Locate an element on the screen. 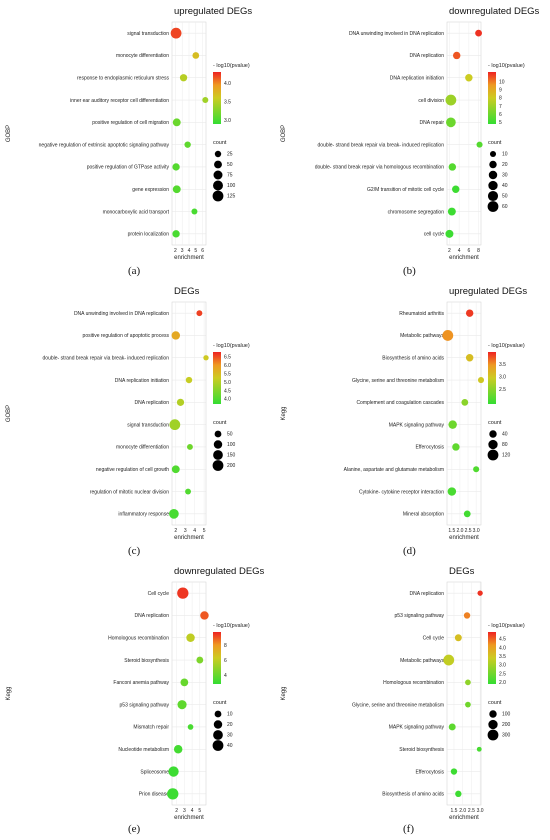 This screenshot has height=840, width=550. category-label: DNA replication is located at coordinates (427, 56).